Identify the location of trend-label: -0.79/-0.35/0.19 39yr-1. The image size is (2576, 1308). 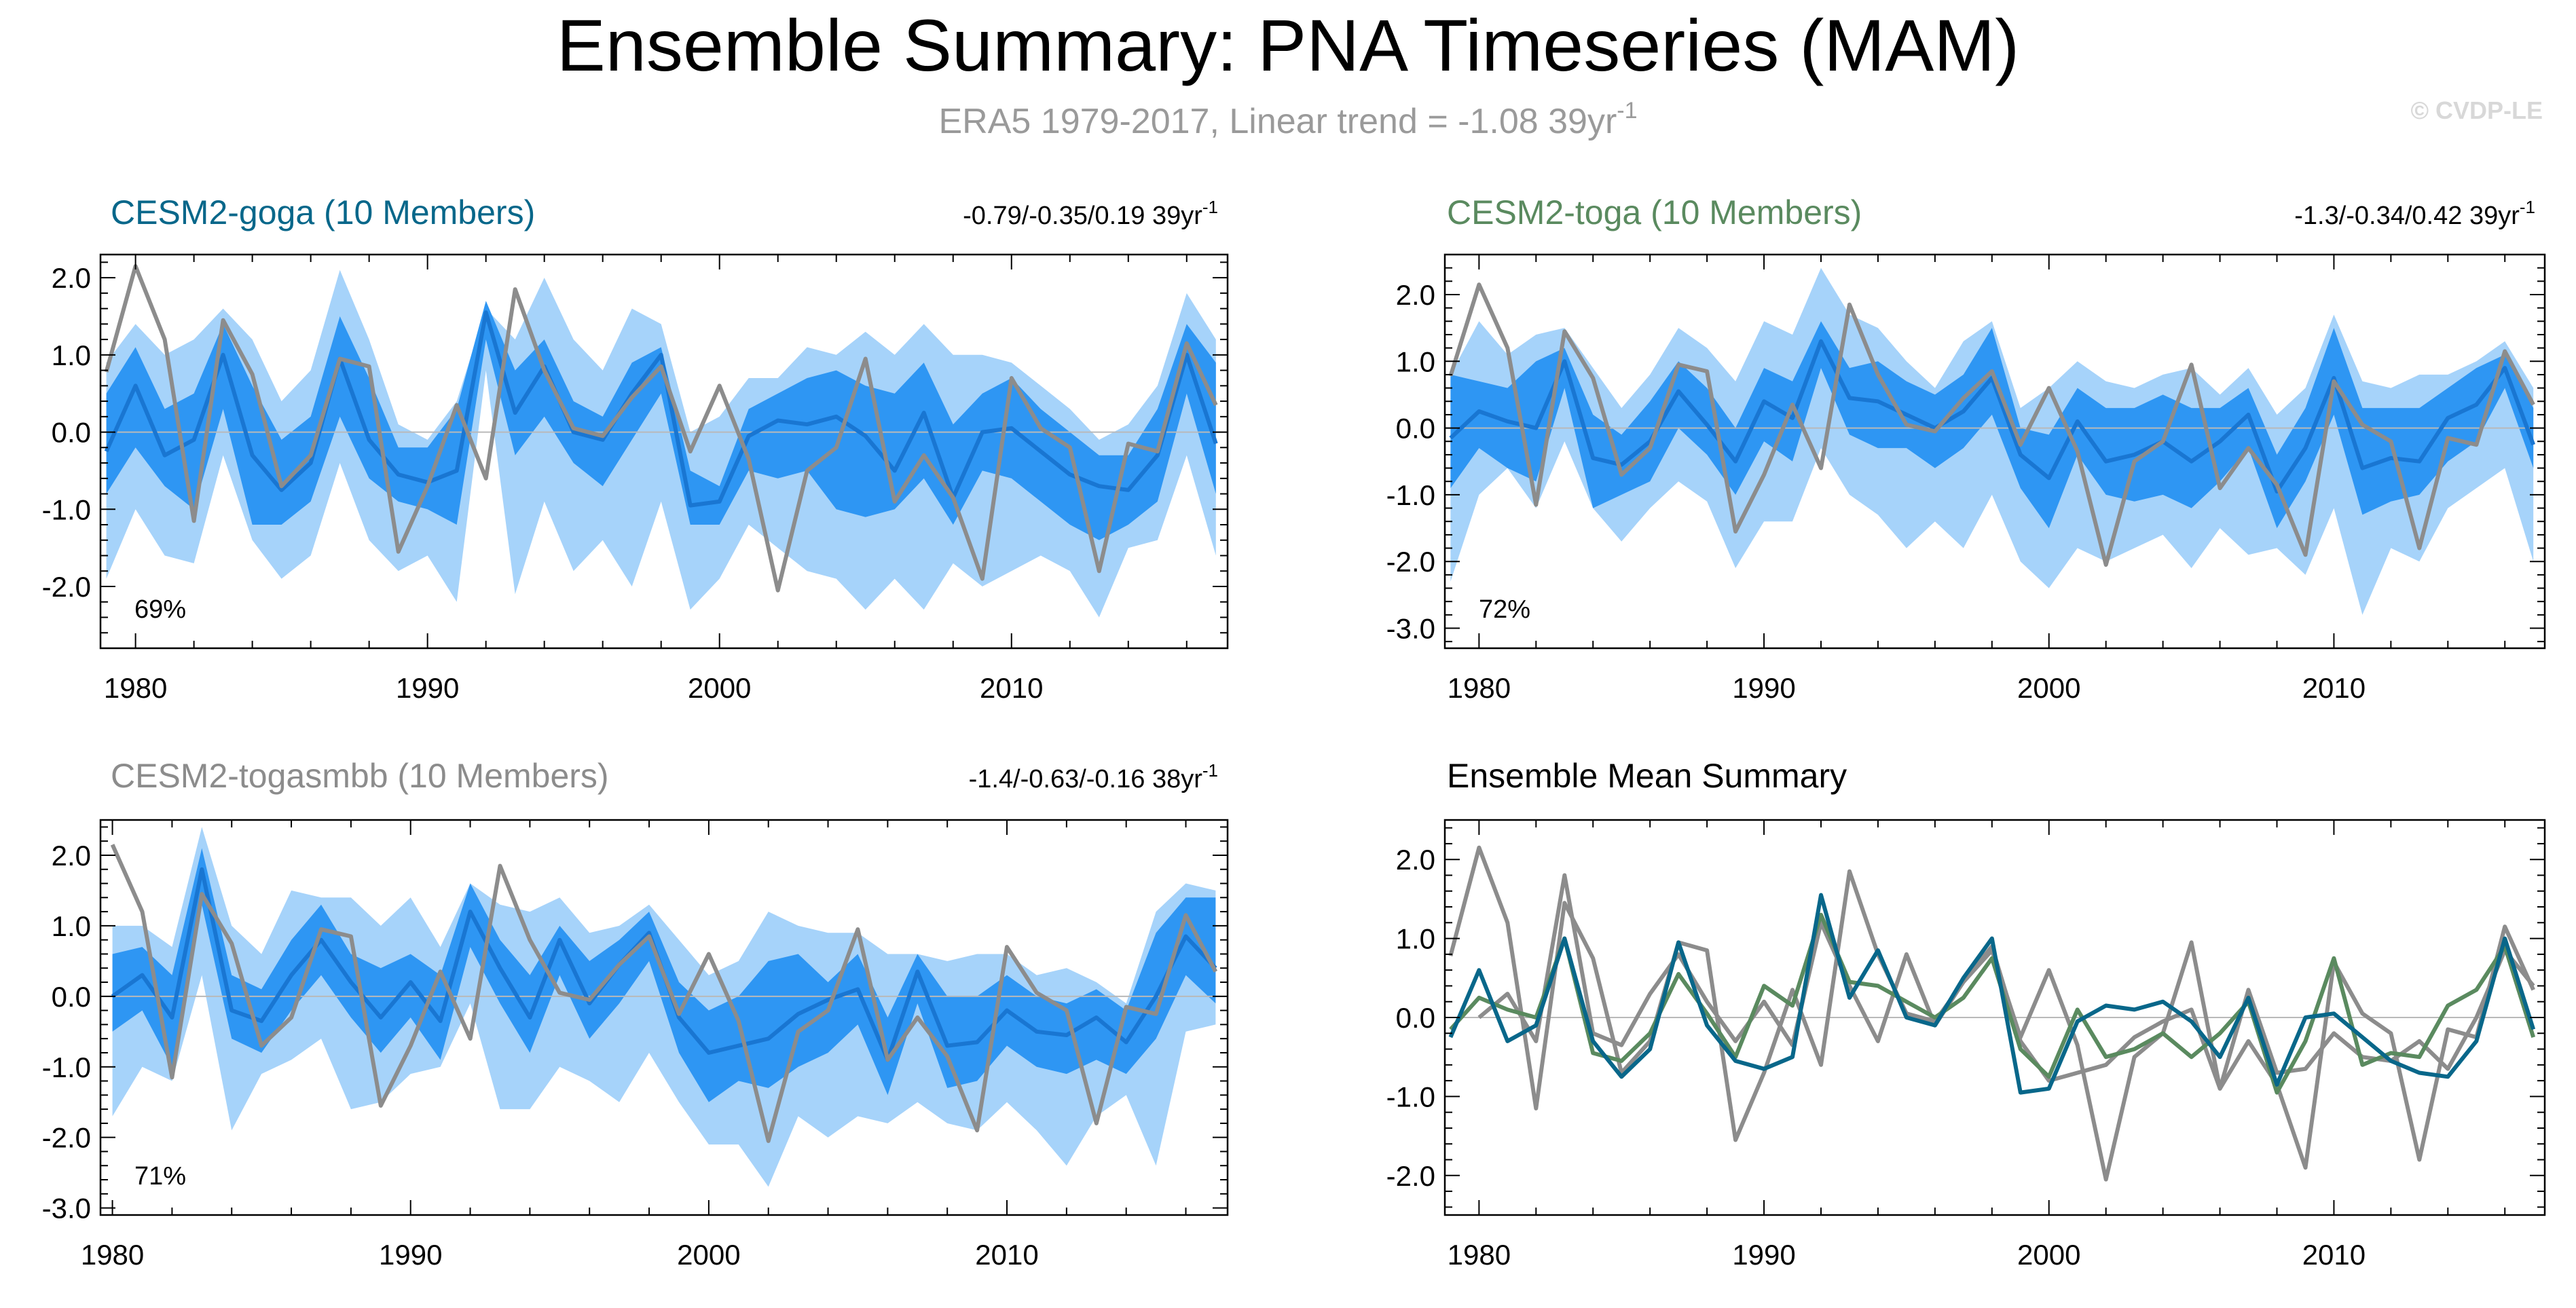
(1090, 213).